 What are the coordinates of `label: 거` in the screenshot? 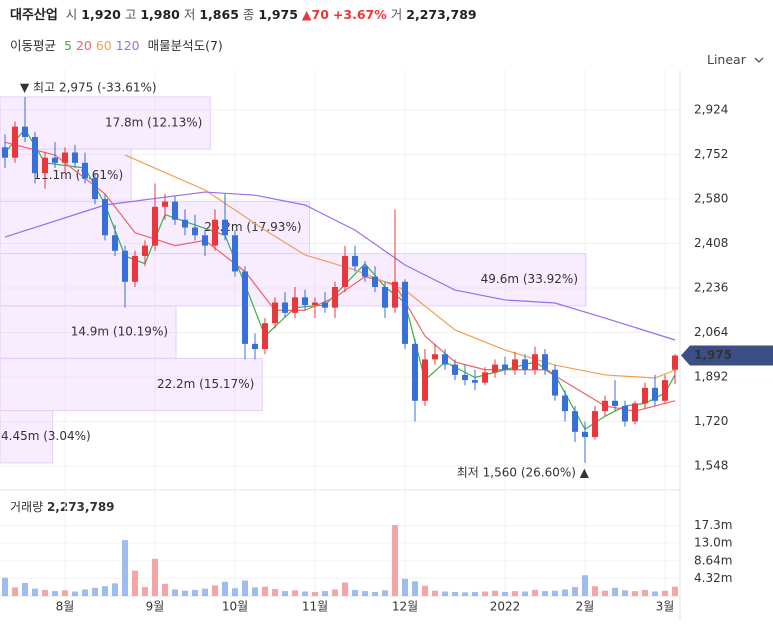 It's located at (396, 14).